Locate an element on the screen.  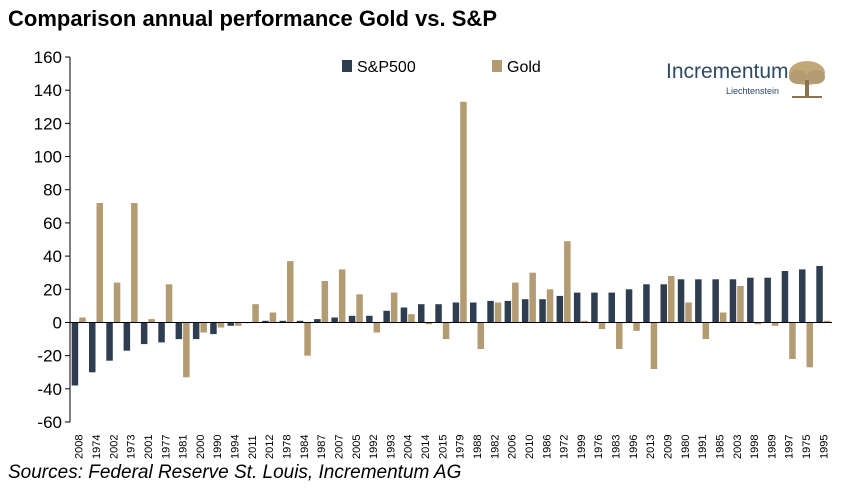
tree-icon is located at coordinates (807, 79).